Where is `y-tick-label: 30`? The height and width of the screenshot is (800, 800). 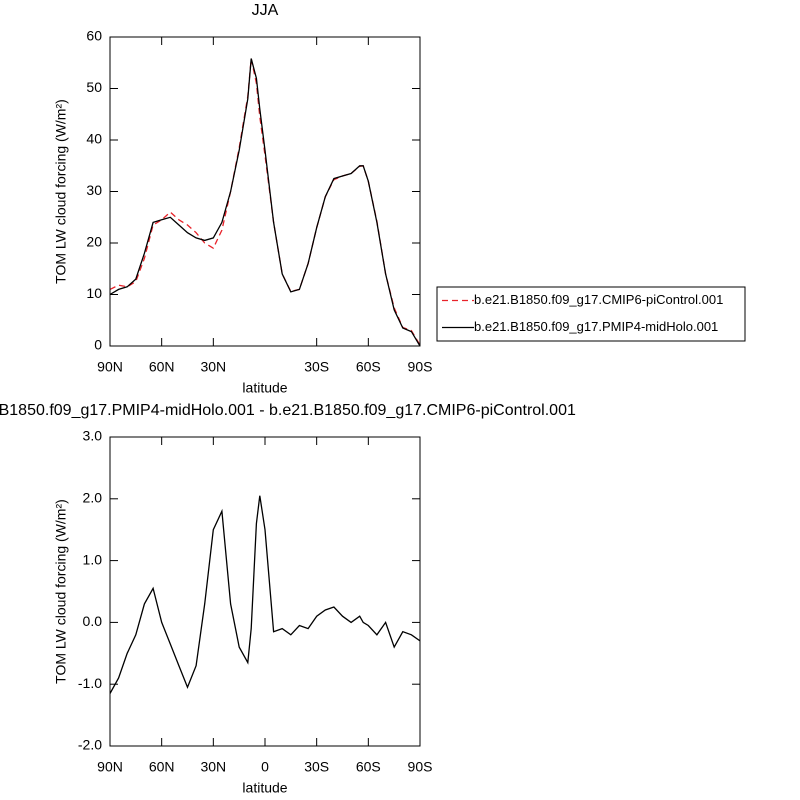 y-tick-label: 30 is located at coordinates (94, 190).